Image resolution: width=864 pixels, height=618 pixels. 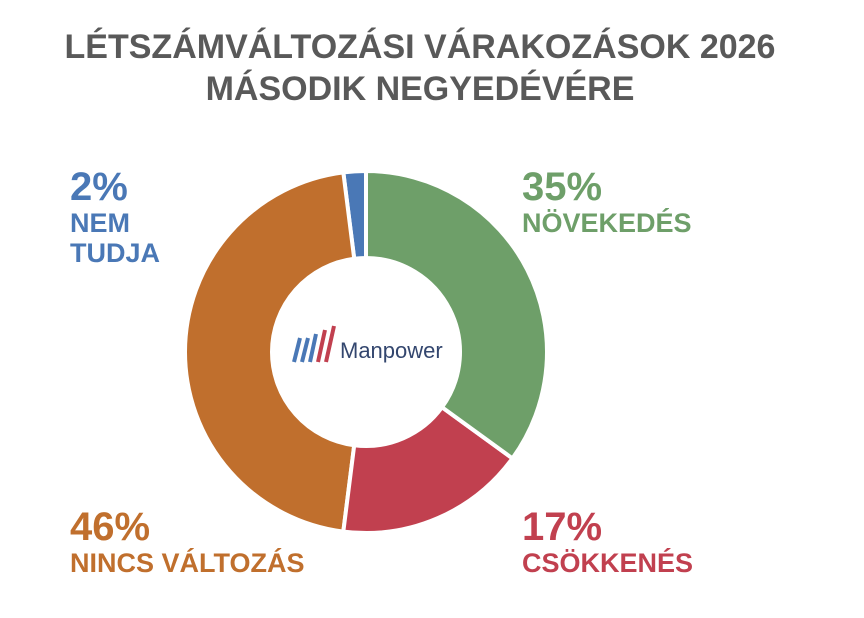 I want to click on category-label: NINCS VÁLTOZÁS, so click(x=187, y=563).